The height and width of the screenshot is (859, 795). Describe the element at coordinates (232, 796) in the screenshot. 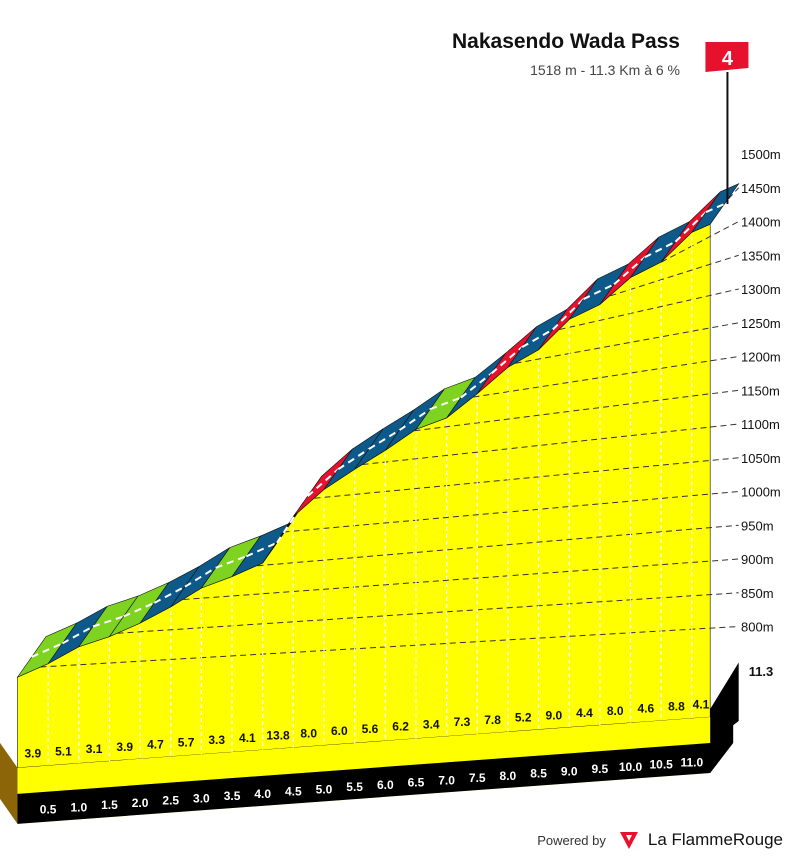

I see `x-tick-label: 3.5` at that location.